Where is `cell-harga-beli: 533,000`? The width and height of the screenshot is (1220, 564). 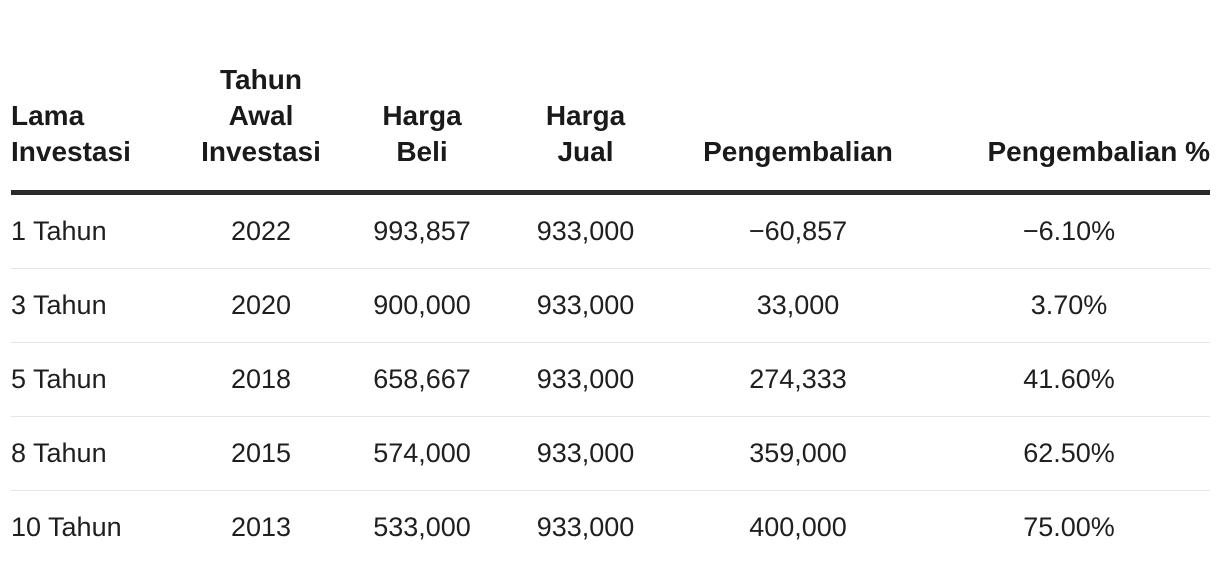
cell-harga-beli: 533,000 is located at coordinates (422, 527).